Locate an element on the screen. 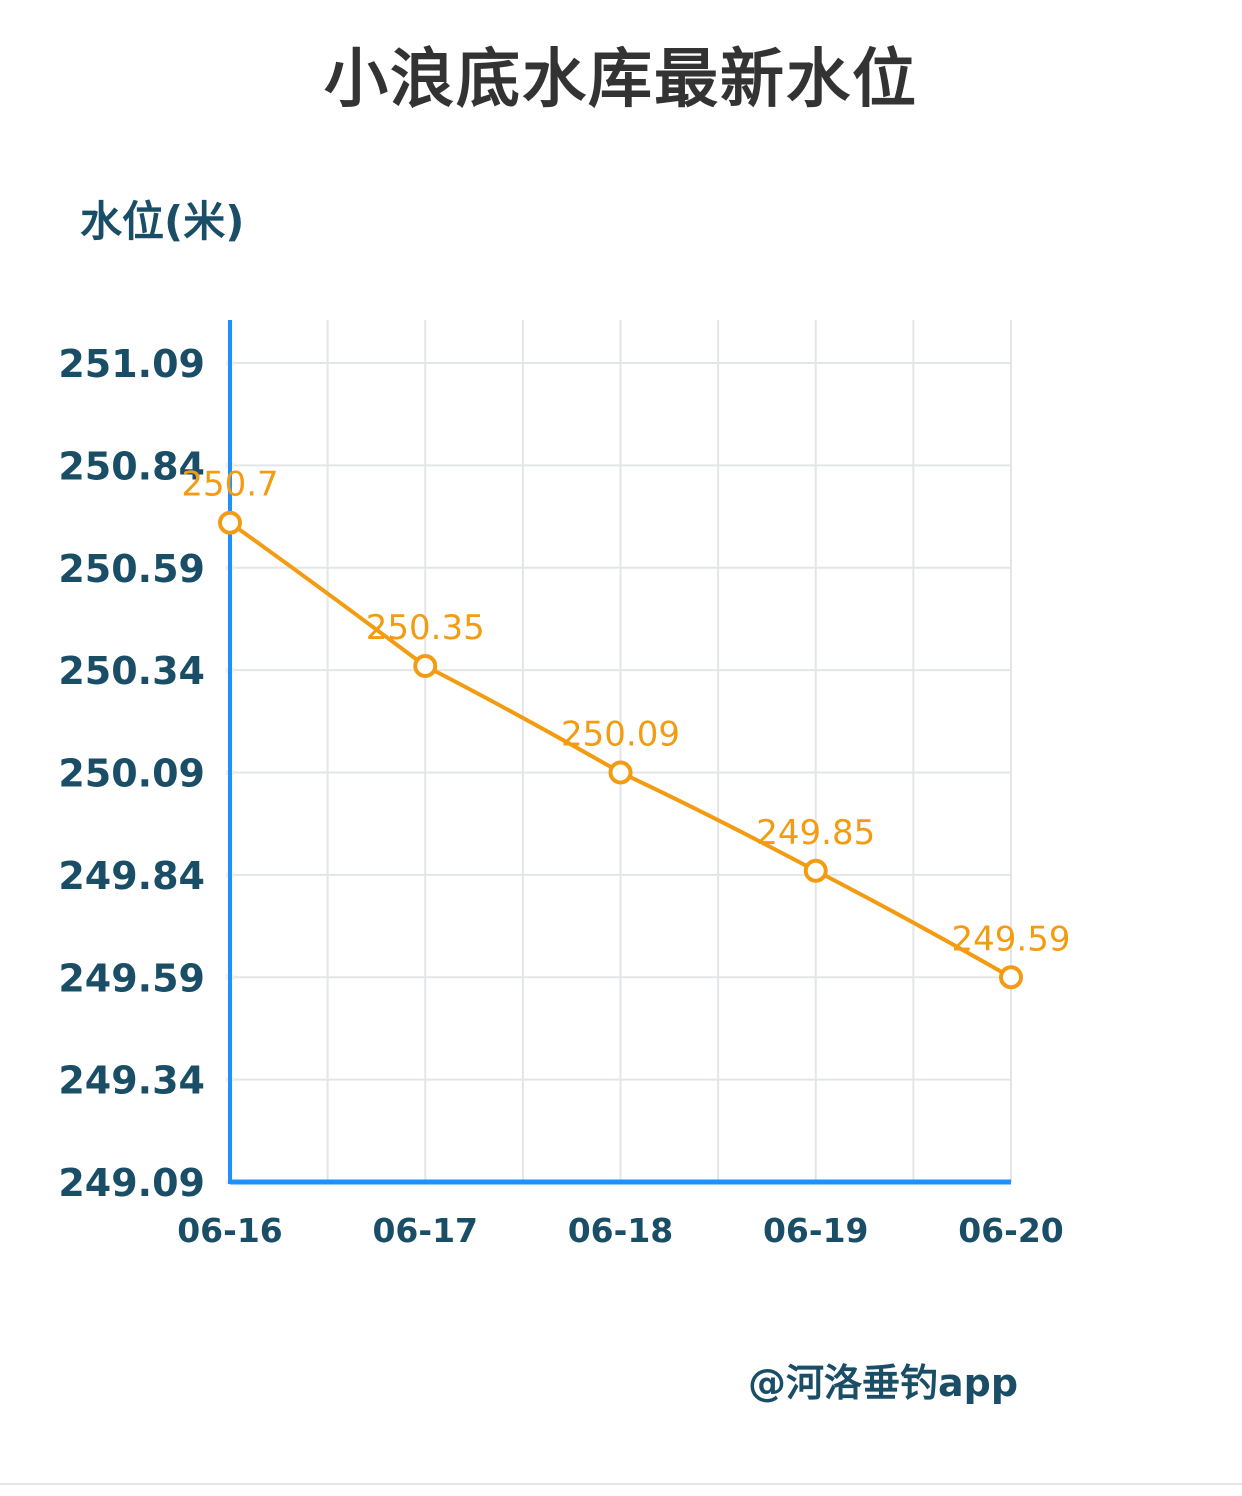 The height and width of the screenshot is (1496, 1242). data-label: 249.59 is located at coordinates (1011, 939).